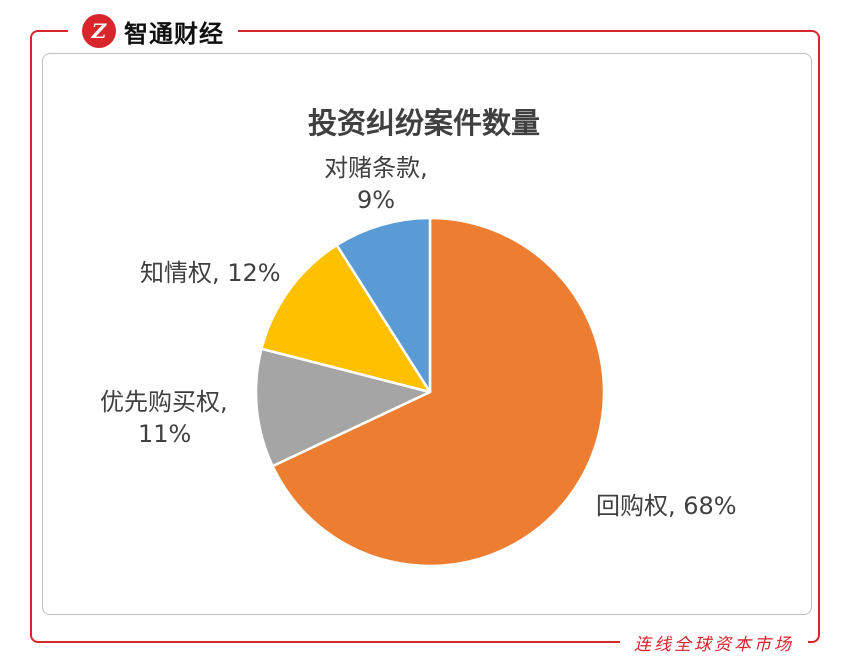 This screenshot has height=665, width=848. I want to click on slice-label-huigouquan: 回购权, 68%, so click(666, 506).